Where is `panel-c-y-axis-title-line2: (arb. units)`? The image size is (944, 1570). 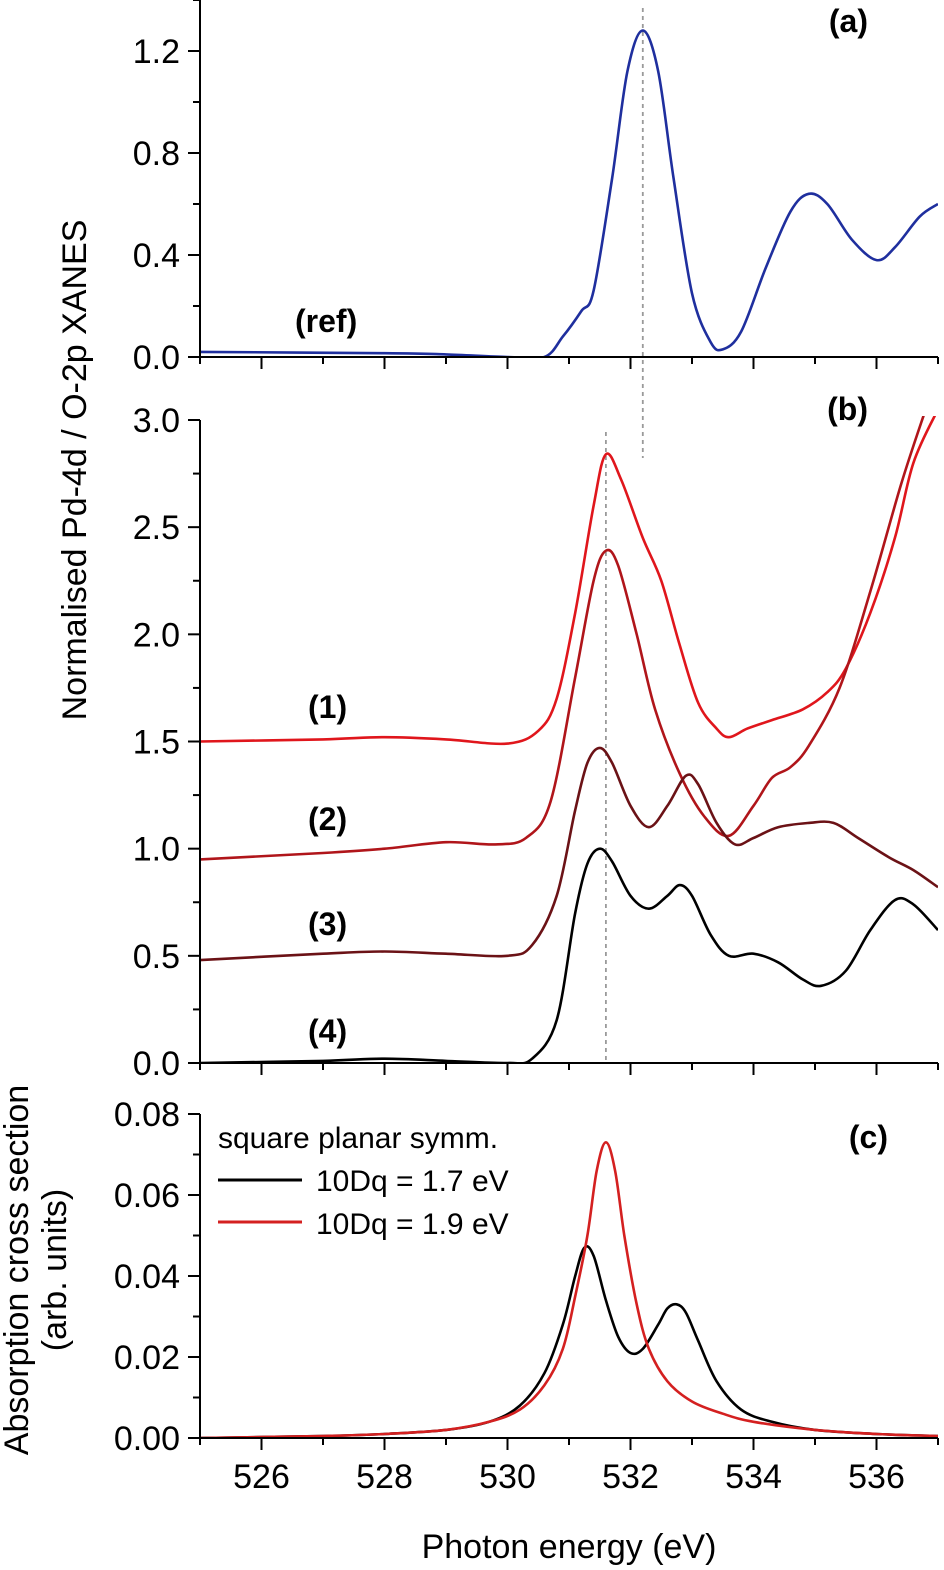
panel-c-y-axis-title-line2: (arb. units) is located at coordinates (55, 1270).